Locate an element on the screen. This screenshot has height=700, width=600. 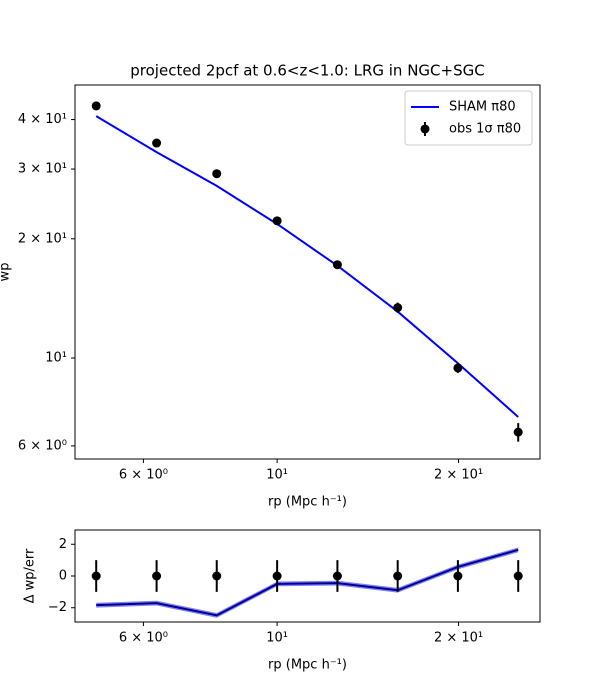
y-tick-label: 4 × 10¹ is located at coordinates (42, 119).